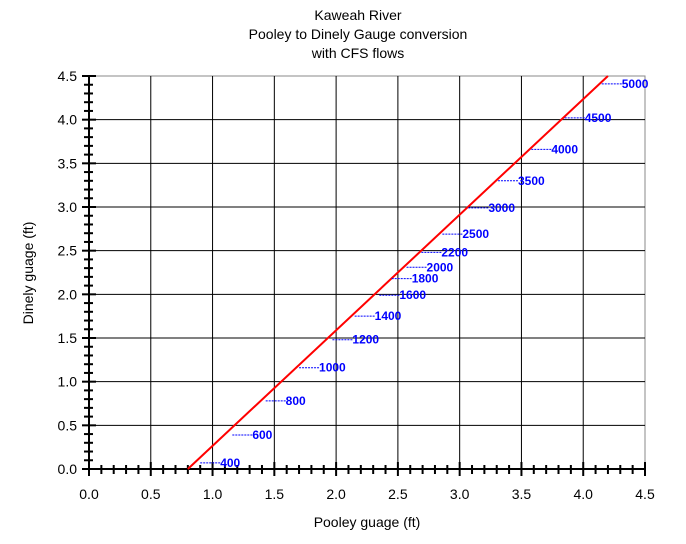 The height and width of the screenshot is (544, 686). What do you see at coordinates (213, 494) in the screenshot?
I see `x-tick-label: 1.0` at bounding box center [213, 494].